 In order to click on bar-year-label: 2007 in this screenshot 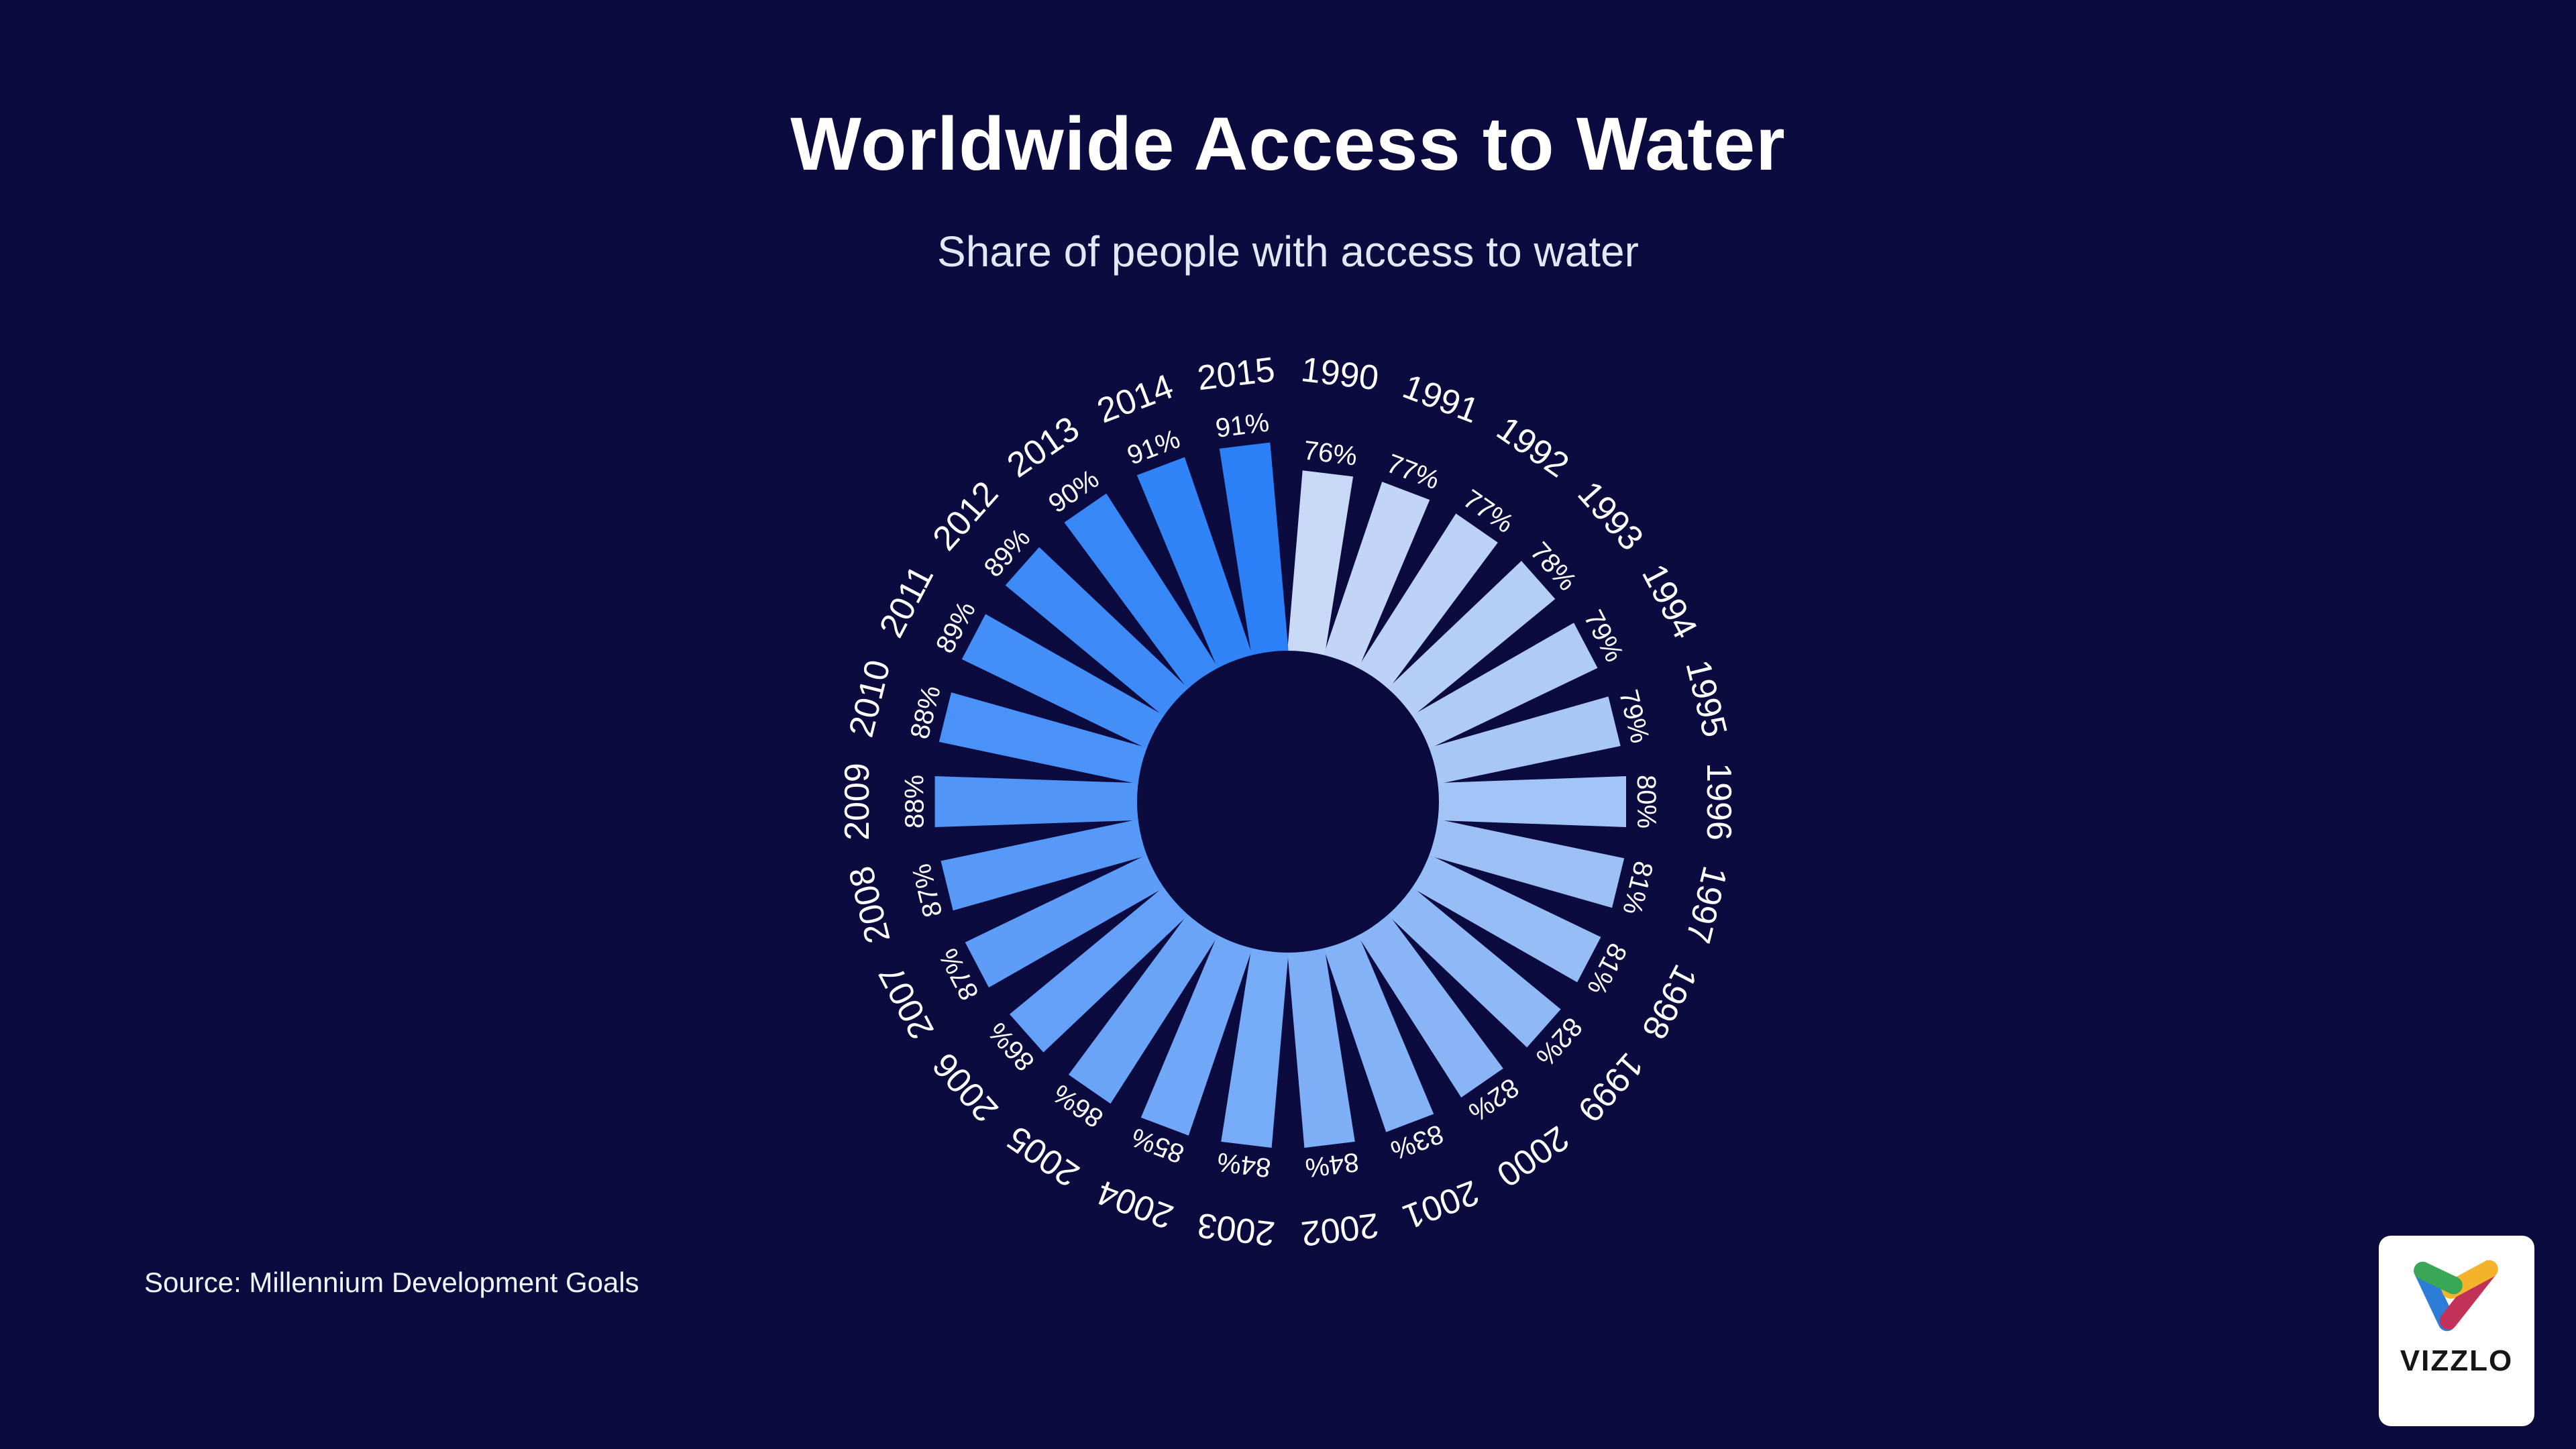, I will do `click(906, 1002)`.